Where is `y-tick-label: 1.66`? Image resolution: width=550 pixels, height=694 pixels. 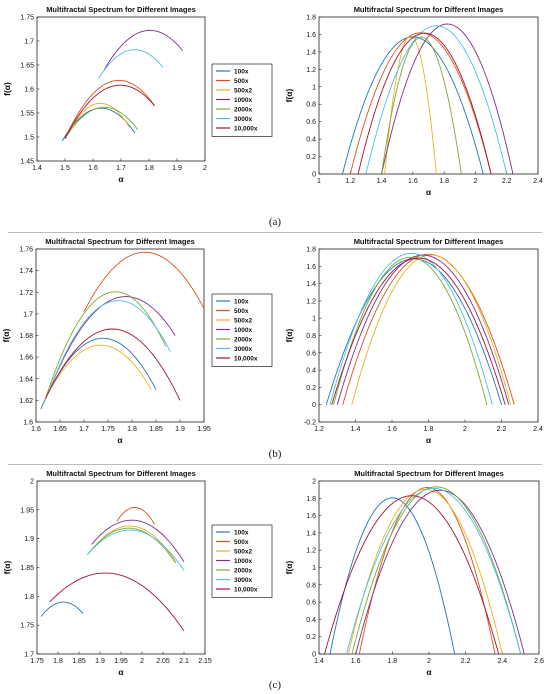 y-tick-label: 1.66 is located at coordinates (26, 358).